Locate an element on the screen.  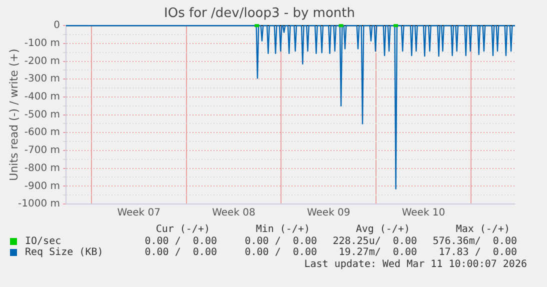
chart-title: IOs for /dev/loop3 - by month is located at coordinates (259, 14).